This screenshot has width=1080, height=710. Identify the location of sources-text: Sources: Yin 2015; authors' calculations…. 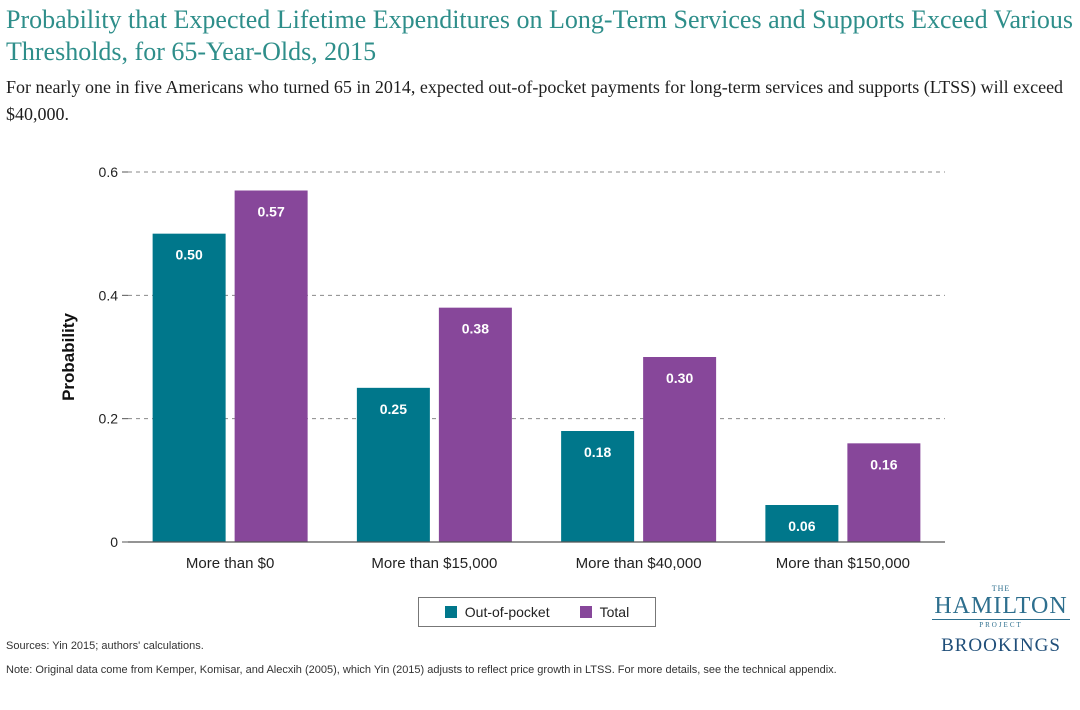
(105, 646).